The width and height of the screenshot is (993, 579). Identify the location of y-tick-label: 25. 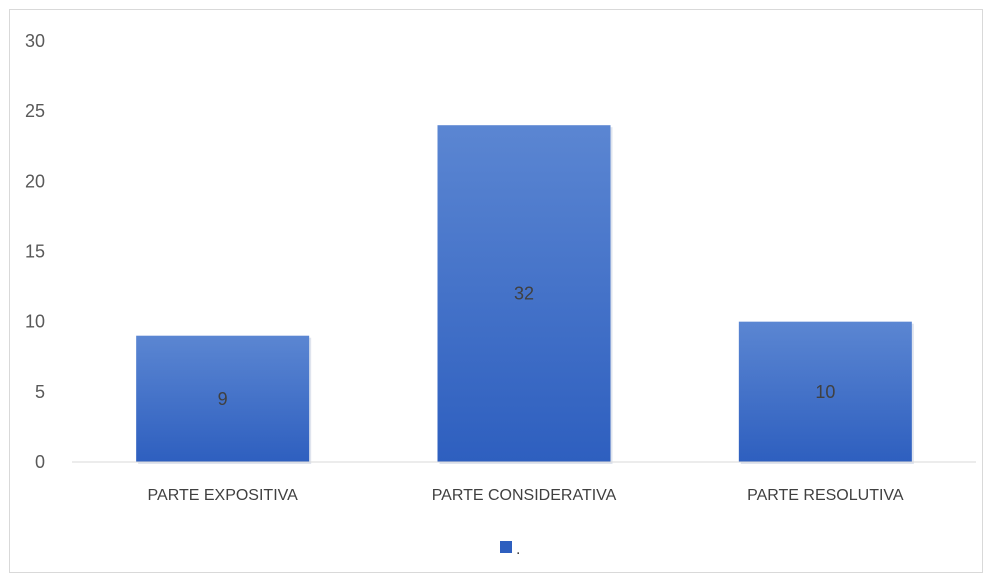
(35, 111).